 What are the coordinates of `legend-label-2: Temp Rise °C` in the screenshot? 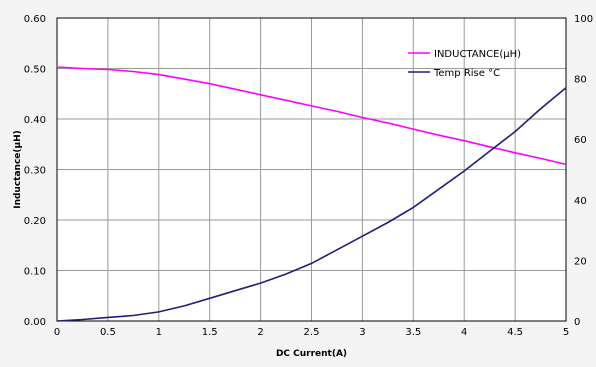 It's located at (466, 73).